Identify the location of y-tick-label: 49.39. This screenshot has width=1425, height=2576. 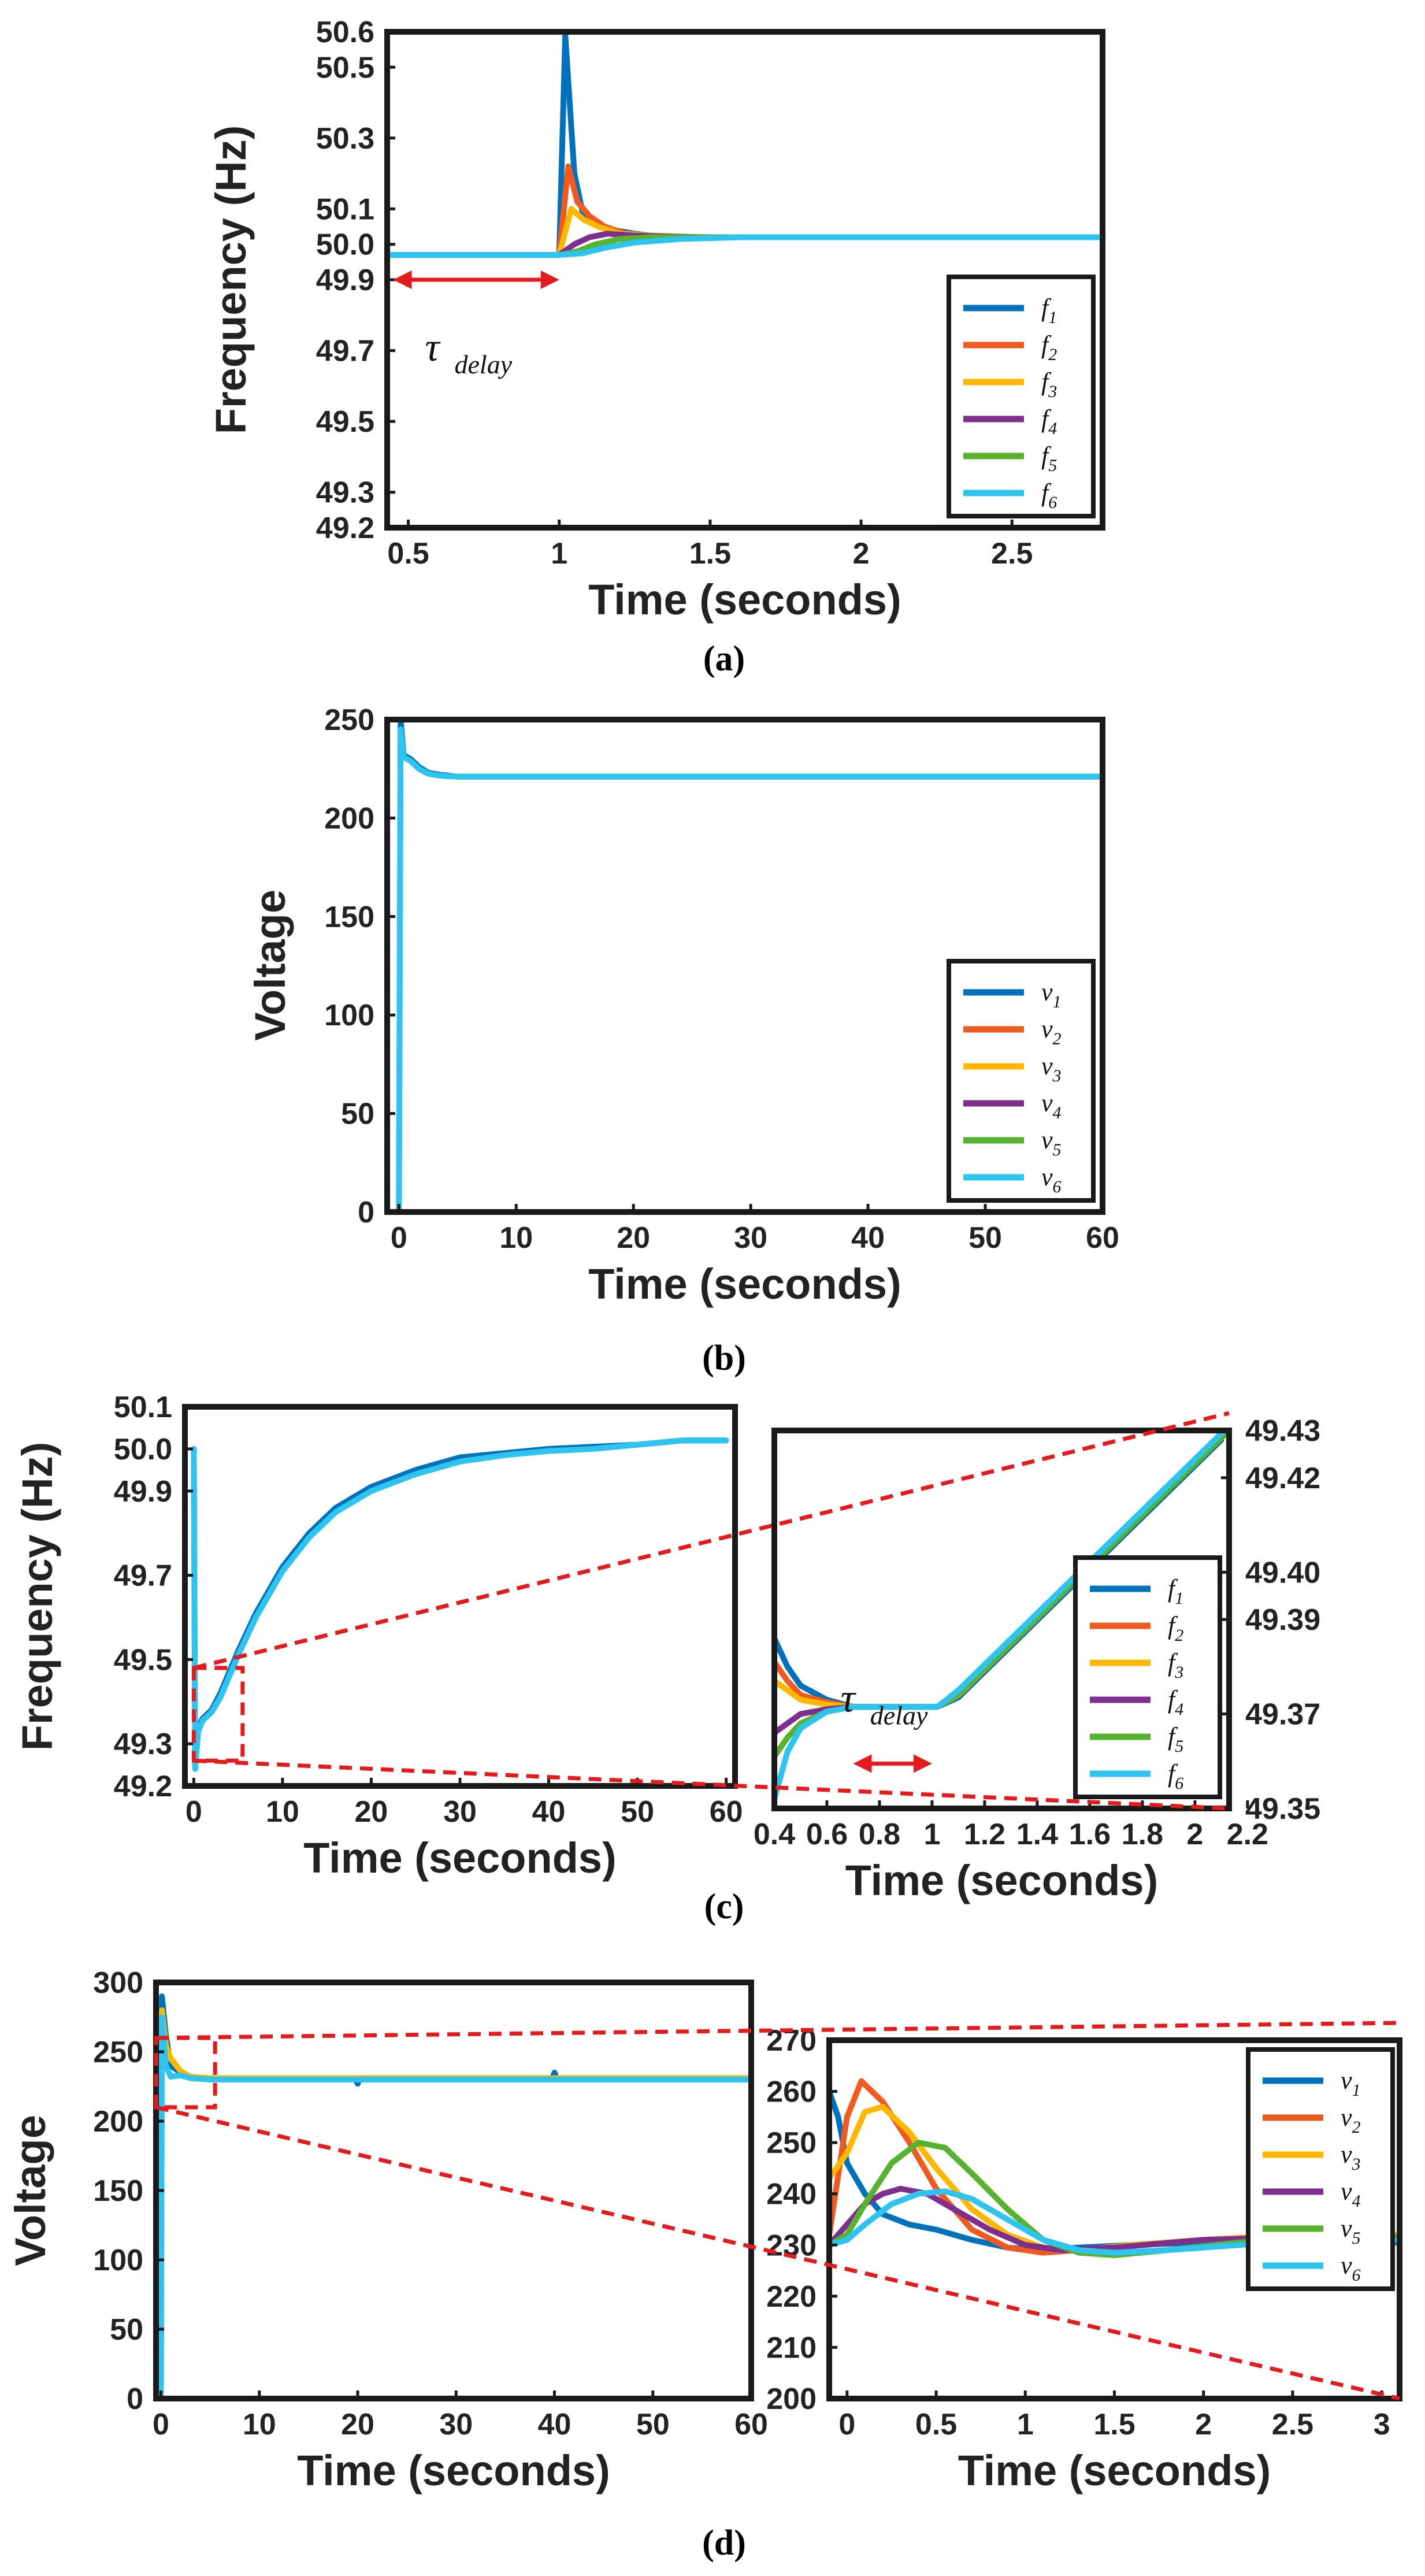
(1282, 1620).